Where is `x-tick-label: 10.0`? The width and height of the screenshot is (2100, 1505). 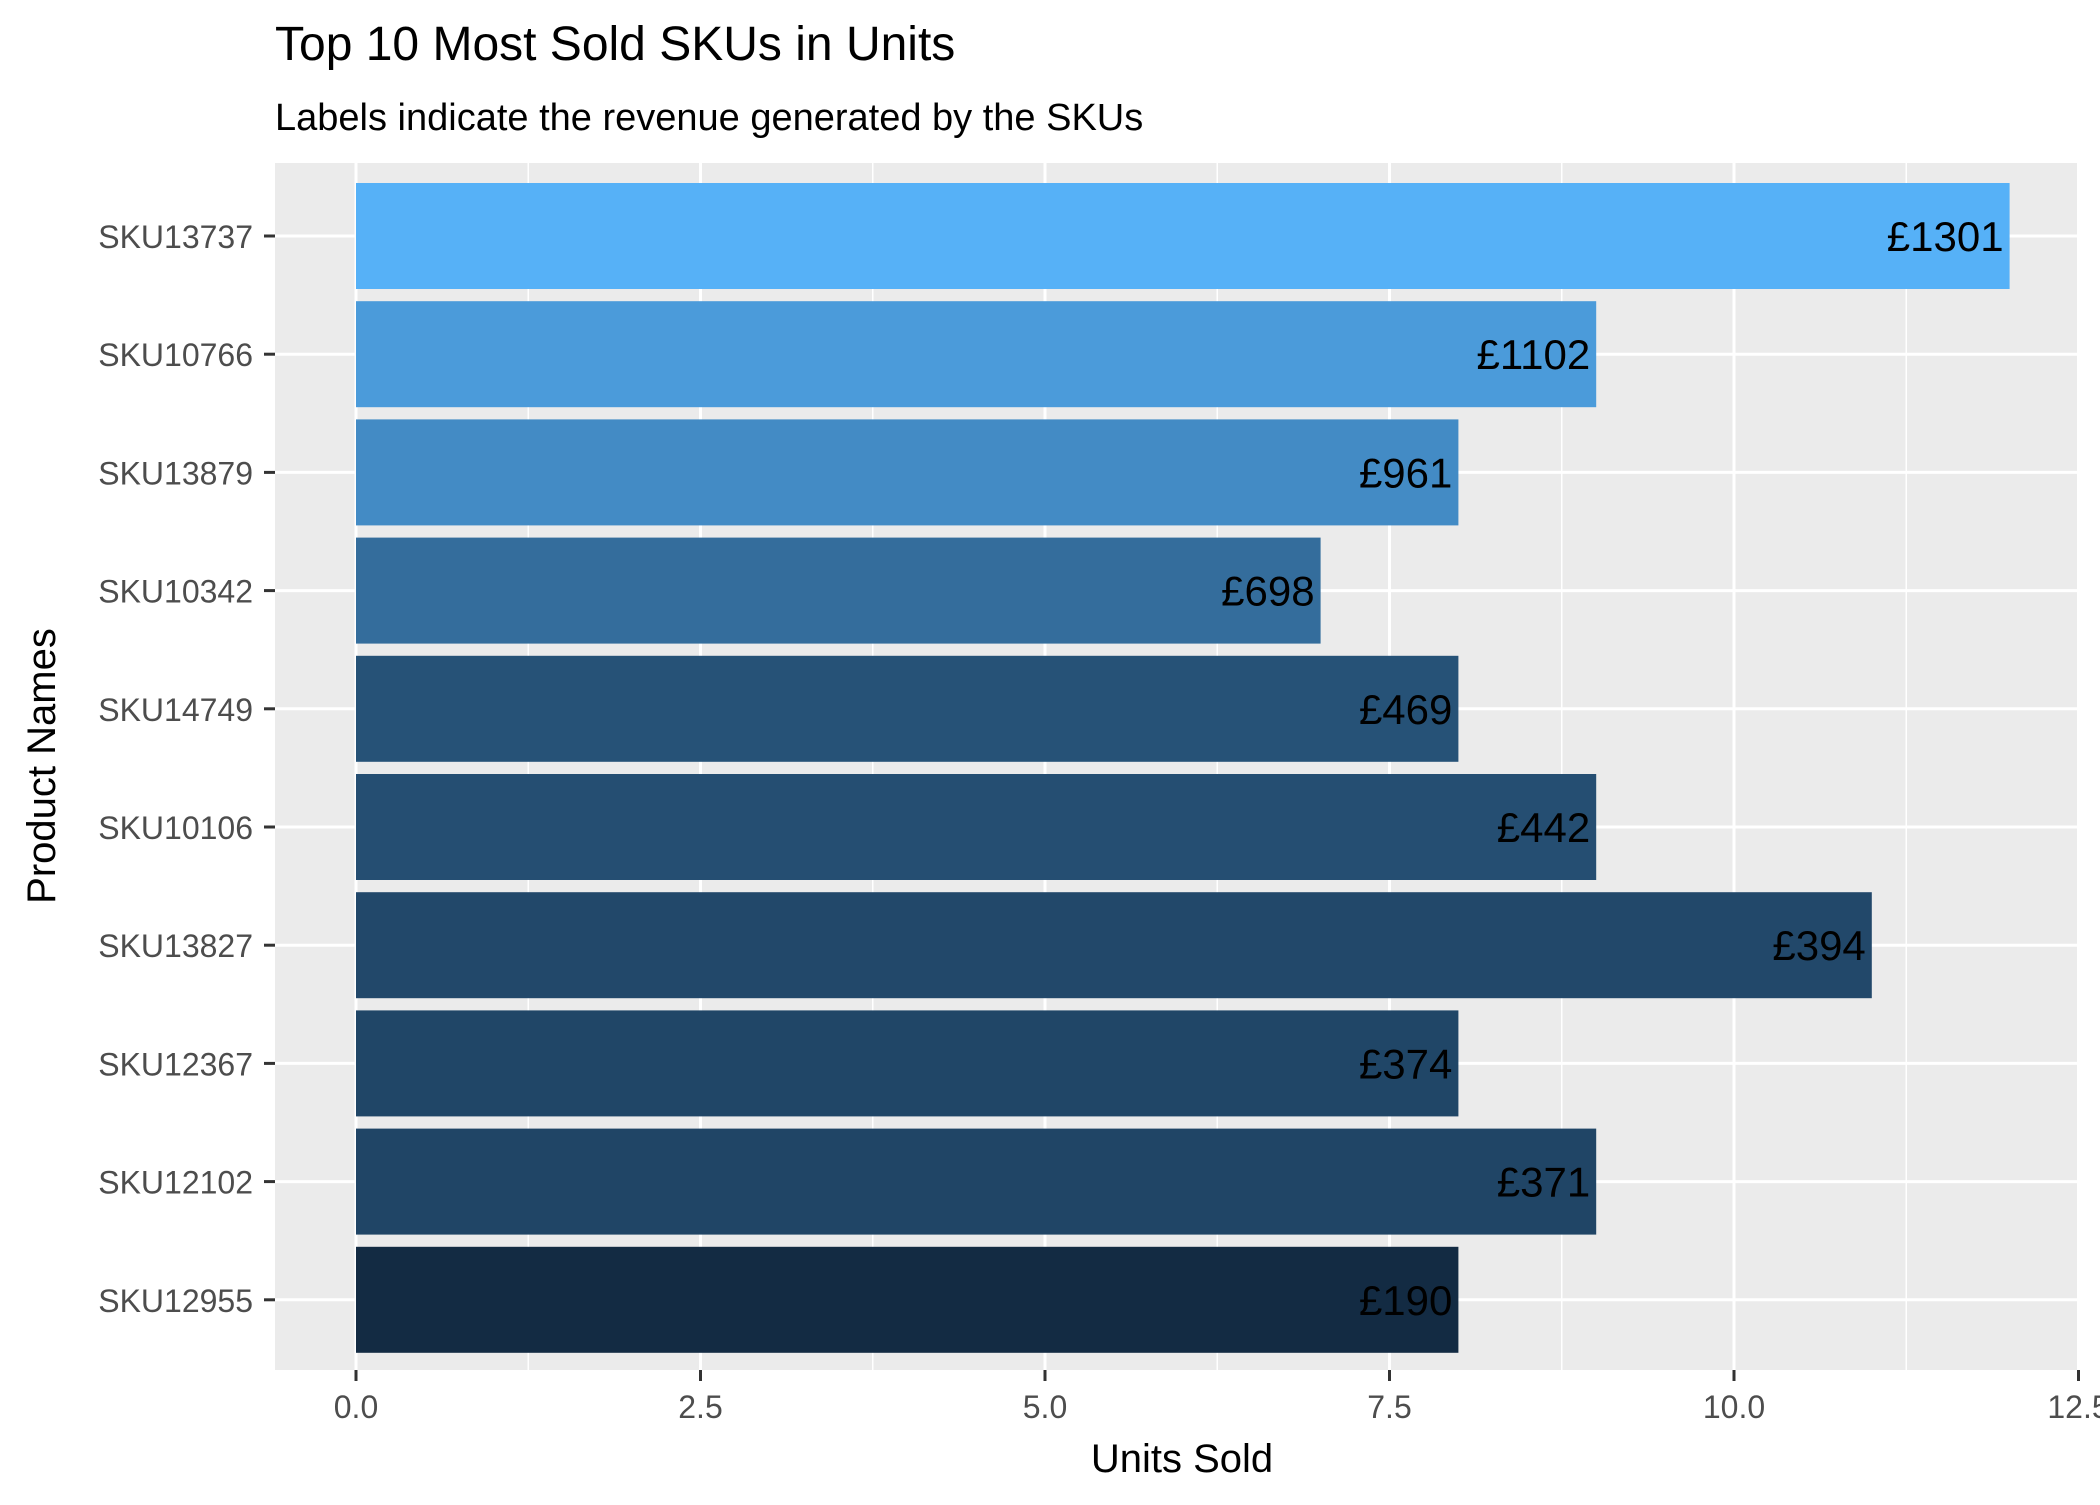
x-tick-label: 10.0 is located at coordinates (1734, 1407).